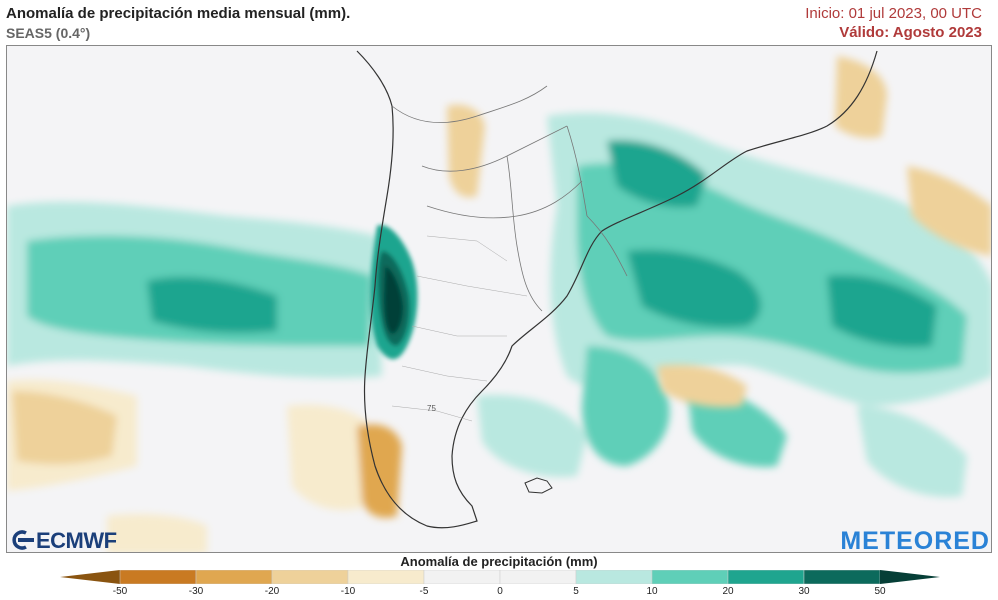 This screenshot has height=600, width=998. Describe the element at coordinates (120, 591) in the screenshot. I see `colorbar-tick-label: -50` at that location.